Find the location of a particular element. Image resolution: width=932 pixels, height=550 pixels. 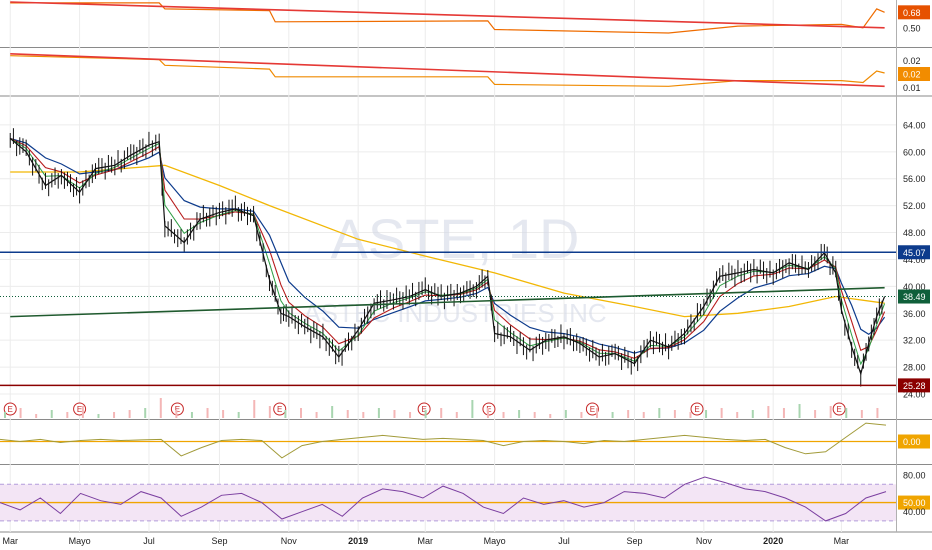

ratio-value-label: 0.68 is located at coordinates (912, 13).